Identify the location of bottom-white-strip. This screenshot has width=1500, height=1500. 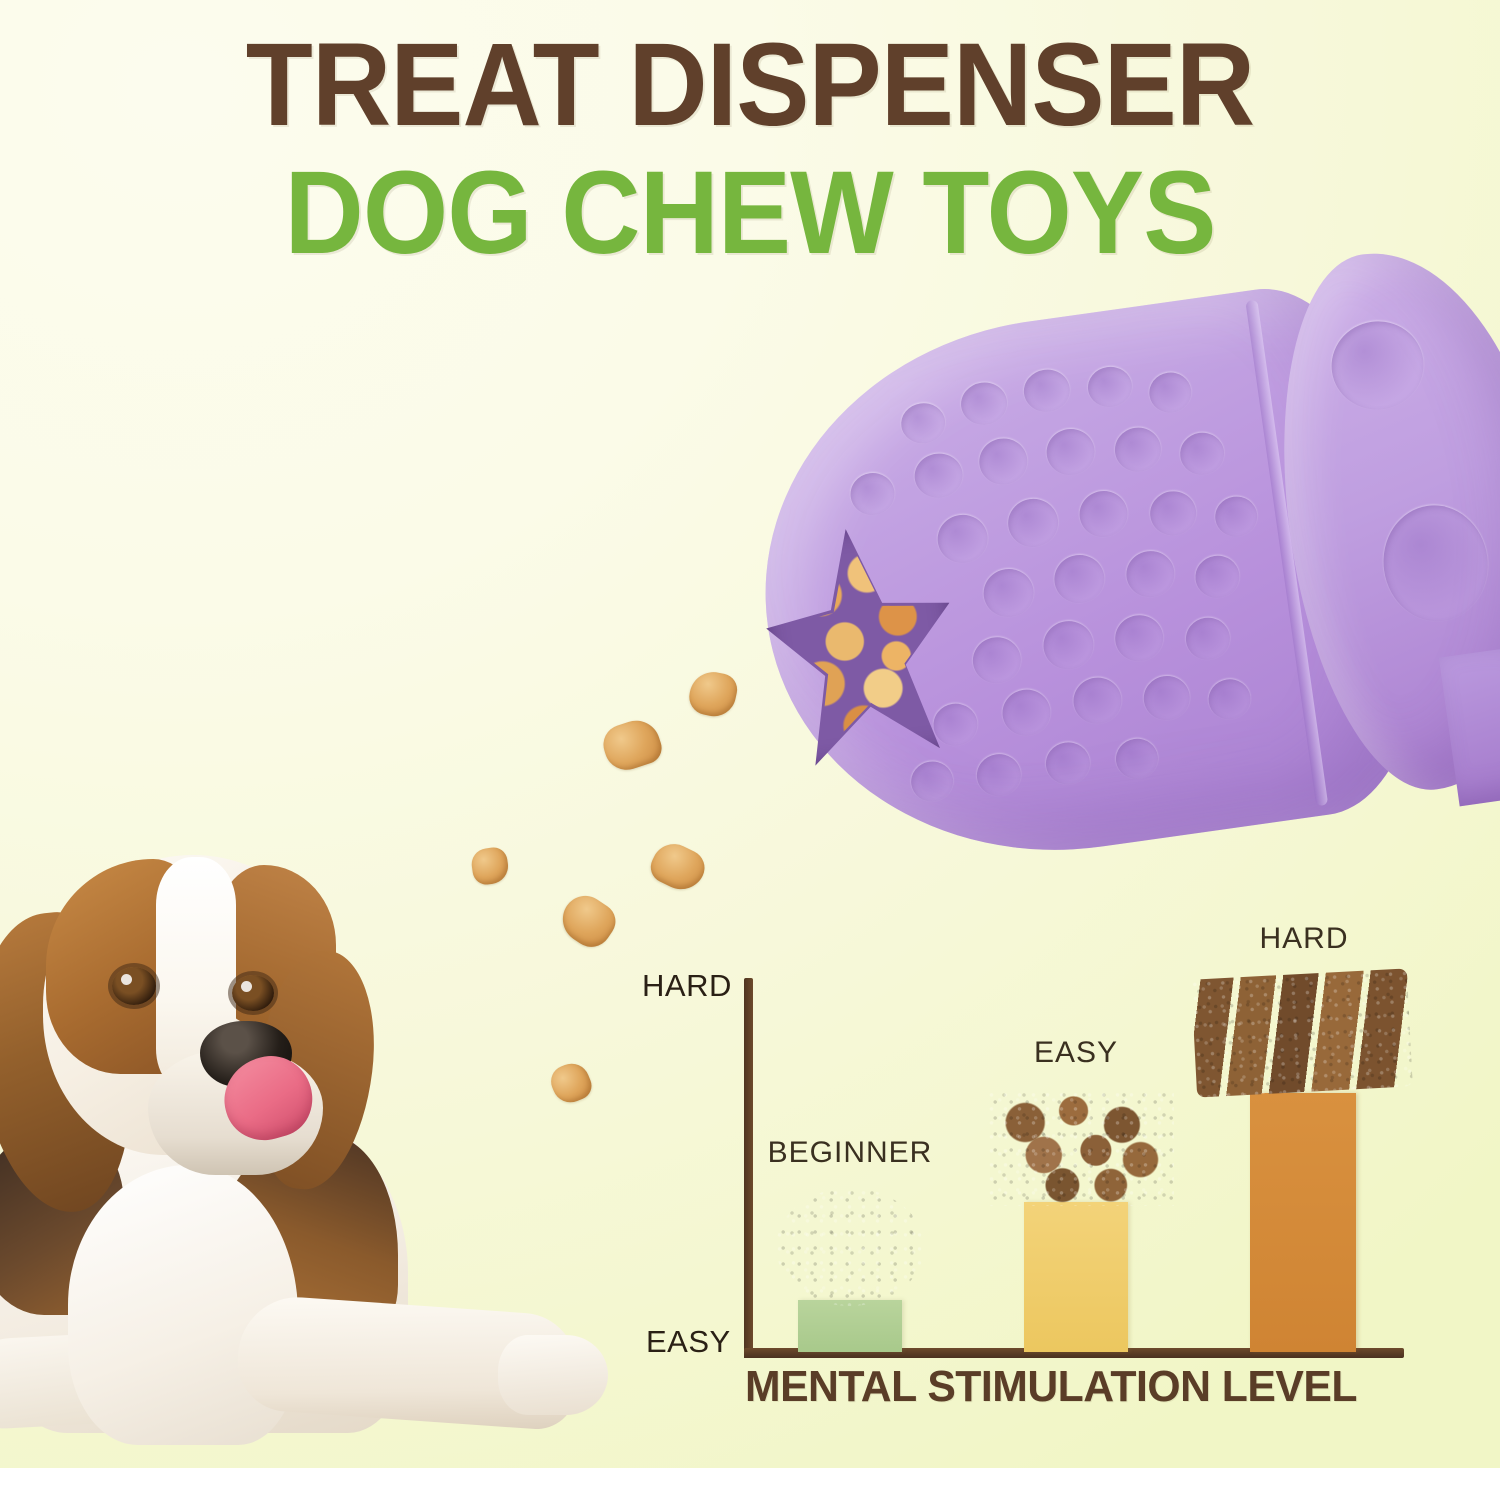
(750, 1484).